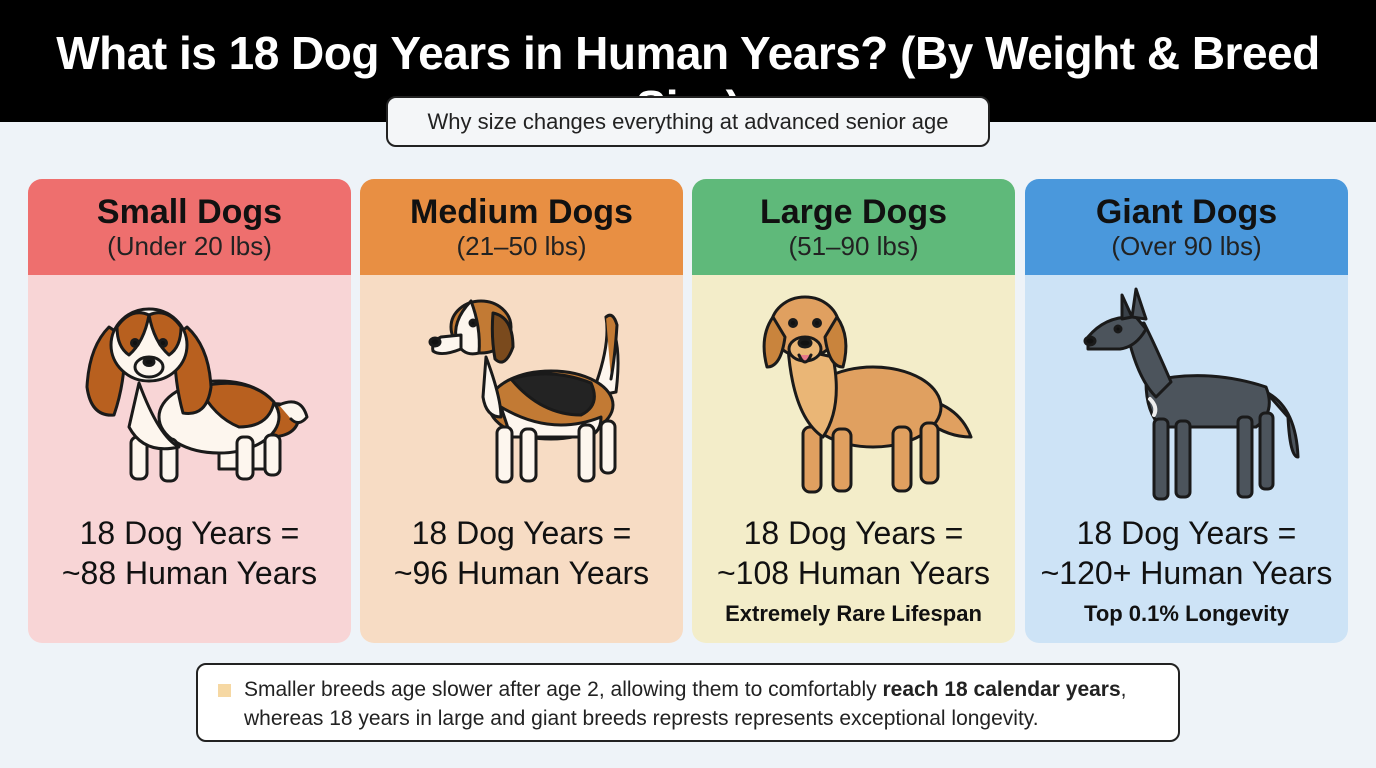 Image resolution: width=1376 pixels, height=768 pixels. I want to click on card-weight-range: (51–90 lbs), so click(853, 246).